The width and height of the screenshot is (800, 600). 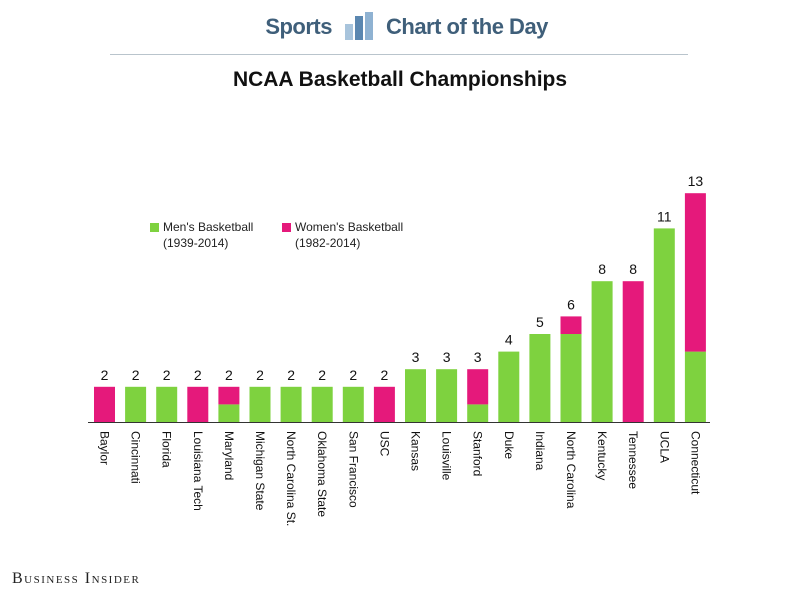 What do you see at coordinates (416, 451) in the screenshot?
I see `x-tick-label: Kansas` at bounding box center [416, 451].